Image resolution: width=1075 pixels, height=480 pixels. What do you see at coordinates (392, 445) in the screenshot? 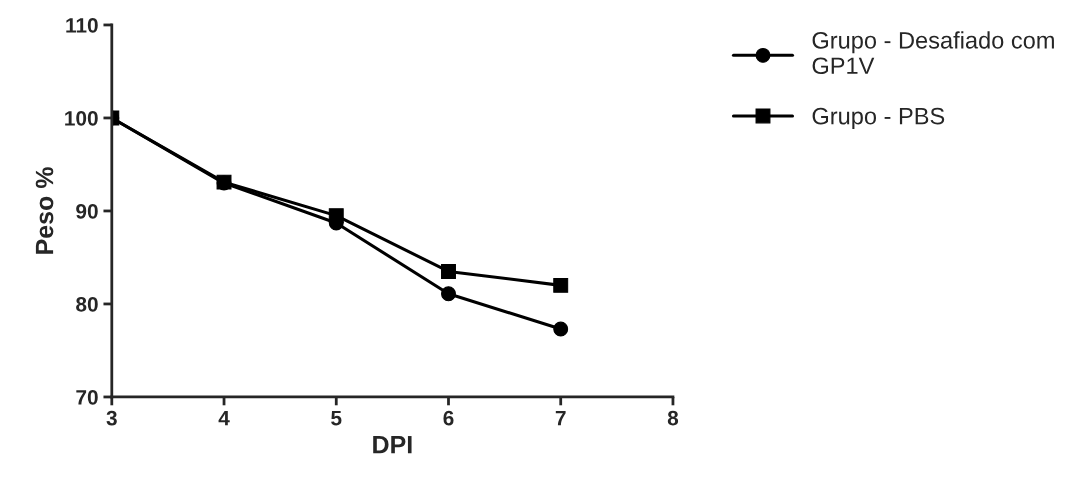
I see `x-axis-title: DPI` at bounding box center [392, 445].